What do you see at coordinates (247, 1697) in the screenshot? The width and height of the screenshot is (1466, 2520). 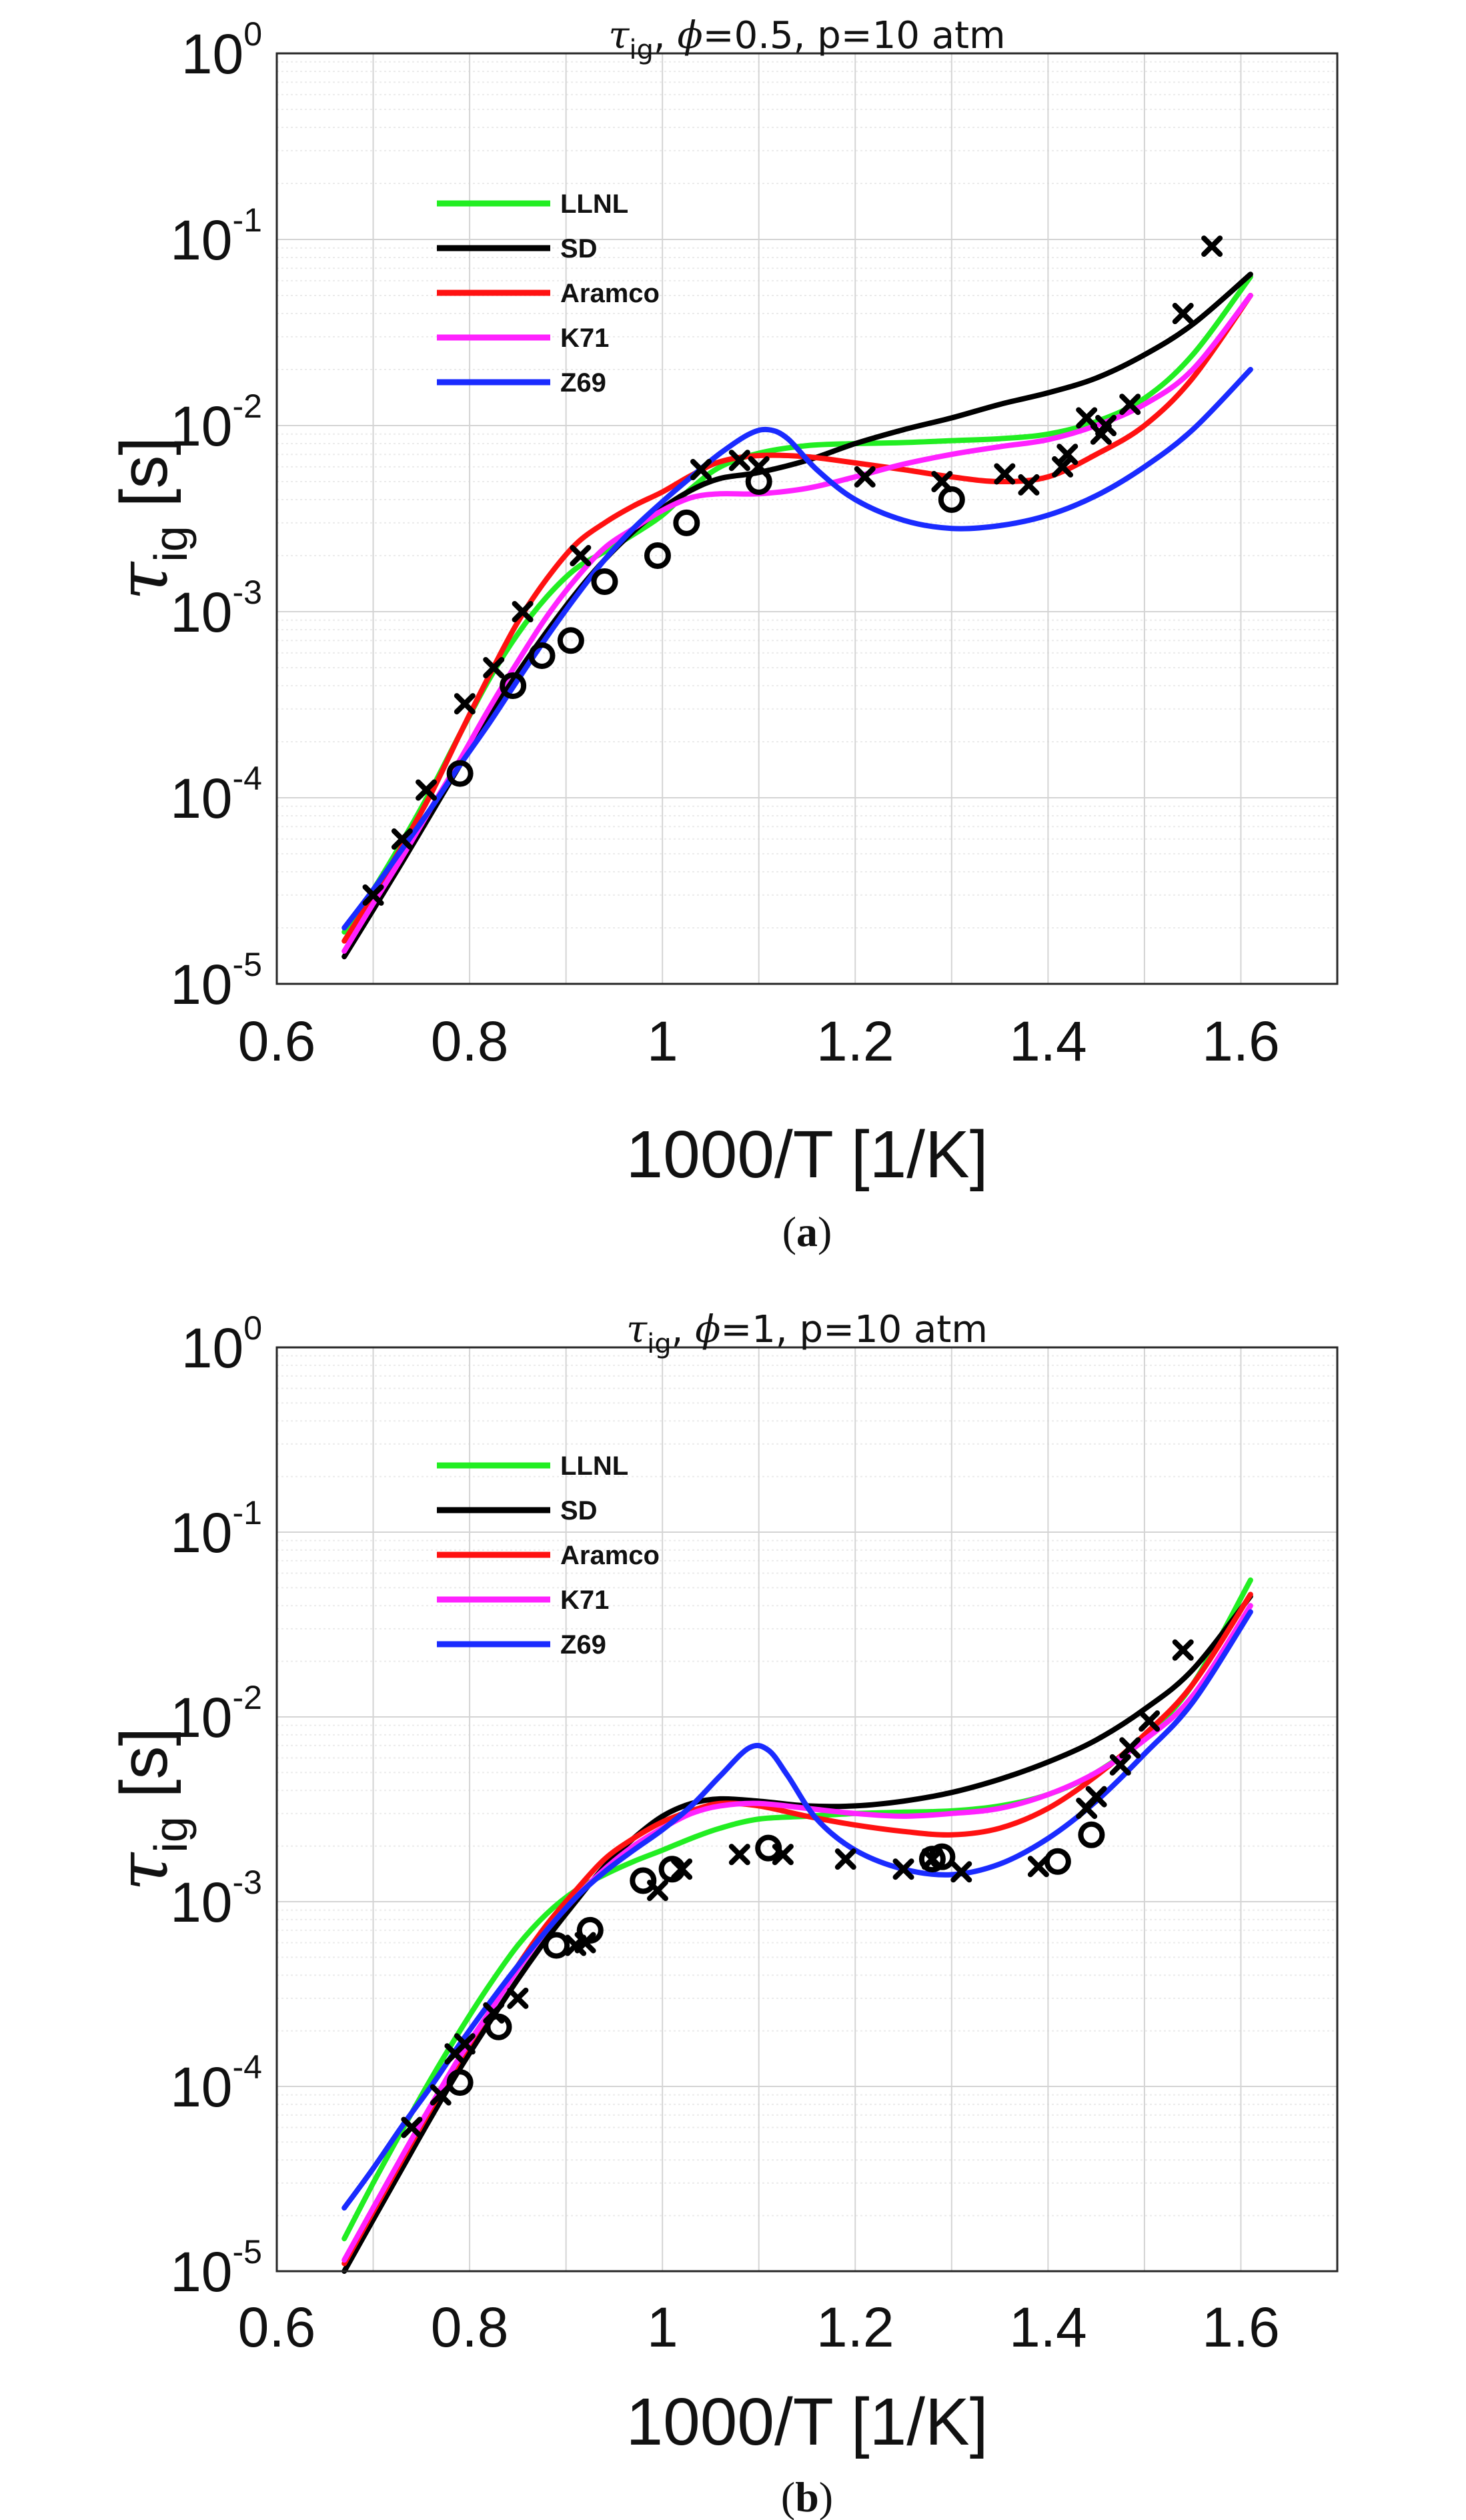 I see `y-tick-exponent: -2` at bounding box center [247, 1697].